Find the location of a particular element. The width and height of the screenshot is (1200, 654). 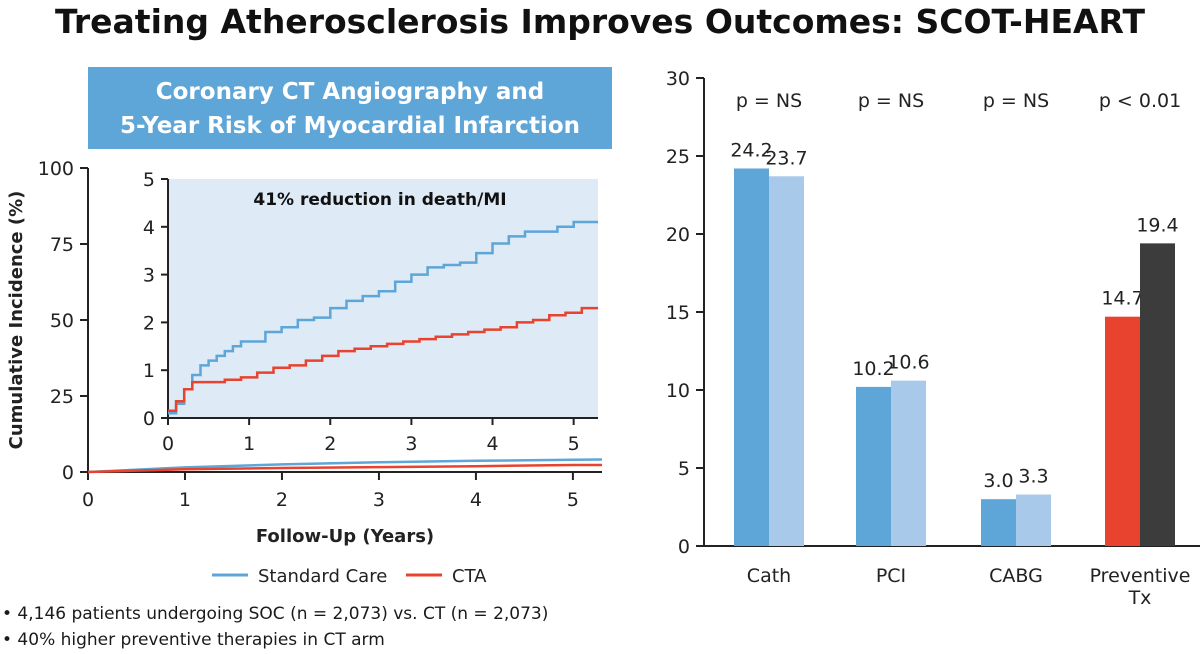

panel-title-line-2: 5-Year Risk of Myocardial Infarction is located at coordinates (349, 126).